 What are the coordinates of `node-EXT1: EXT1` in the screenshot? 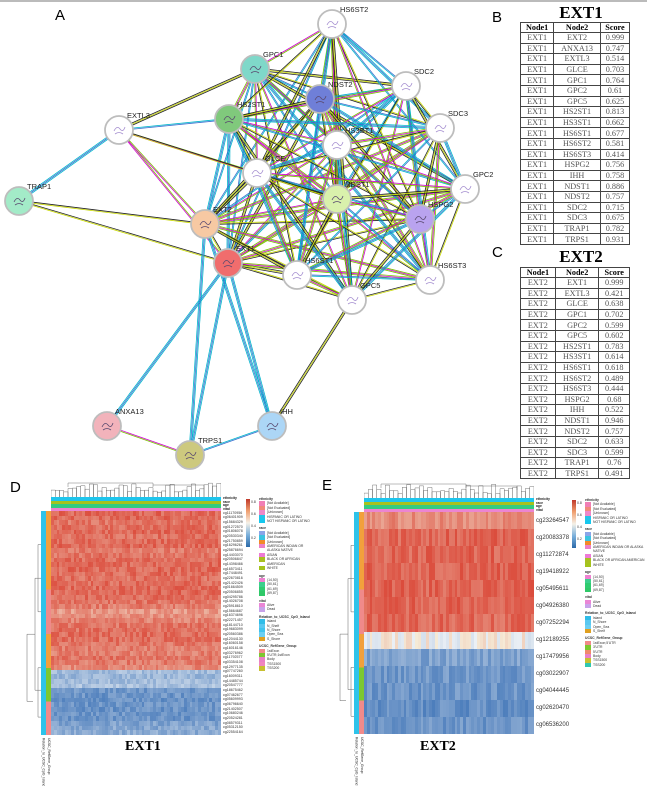 It's located at (234, 261).